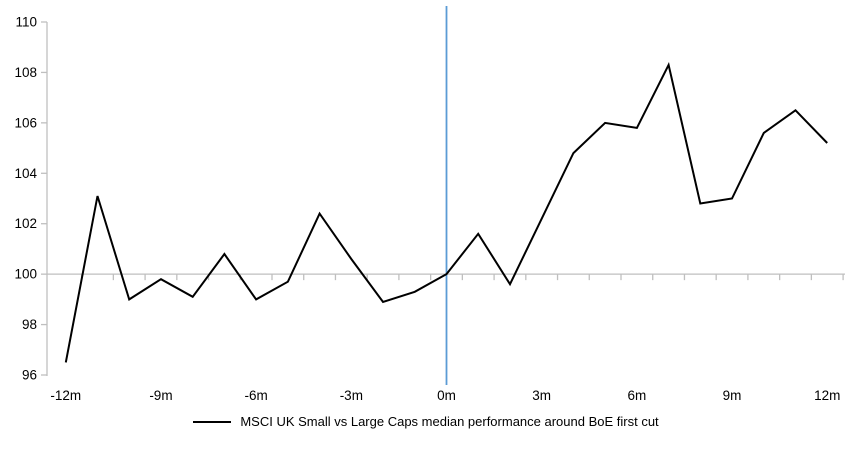  Describe the element at coordinates (256, 395) in the screenshot. I see `x-tick-label: -6m` at that location.